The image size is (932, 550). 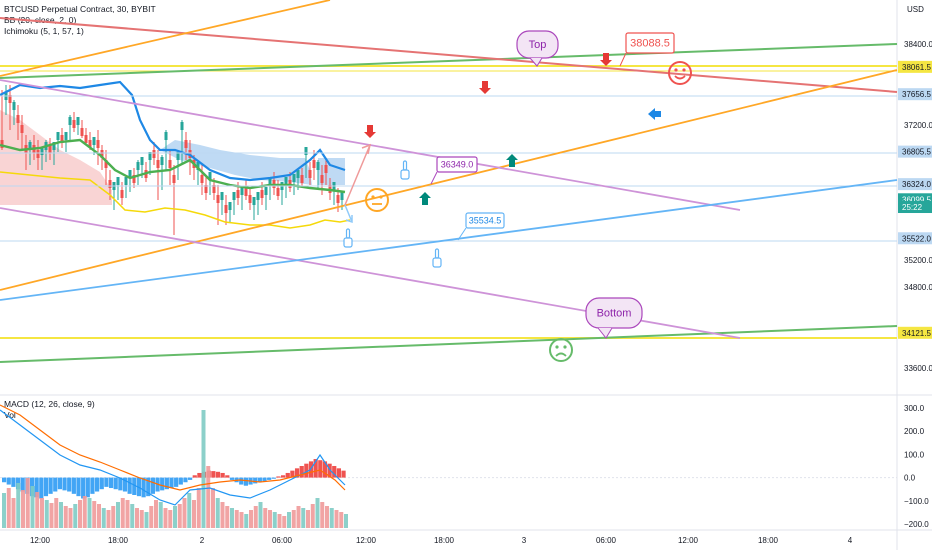 I want to click on sad-face-icon-eye, so click(x=557, y=347).